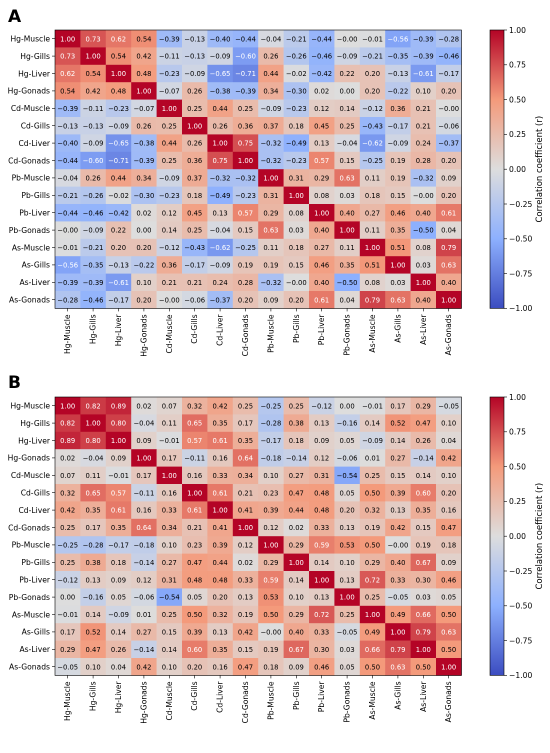 This screenshot has height=753, width=550. I want to click on cell-value-label: 0.50, so click(372, 546).